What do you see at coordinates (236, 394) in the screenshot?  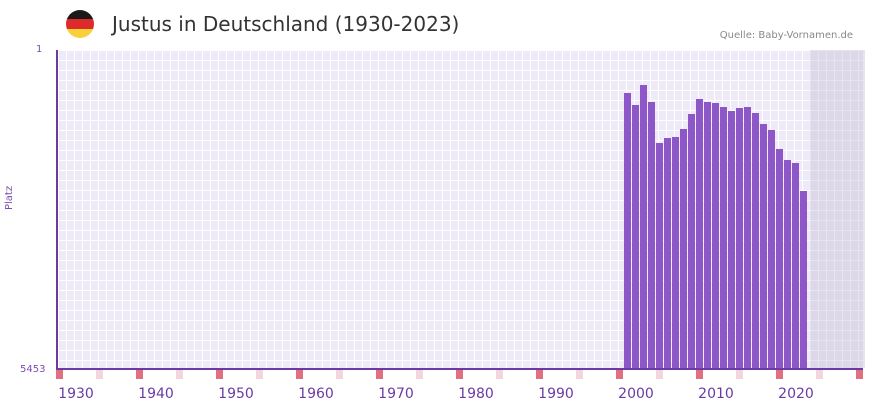 I see `x-tick-label: 1950` at bounding box center [236, 394].